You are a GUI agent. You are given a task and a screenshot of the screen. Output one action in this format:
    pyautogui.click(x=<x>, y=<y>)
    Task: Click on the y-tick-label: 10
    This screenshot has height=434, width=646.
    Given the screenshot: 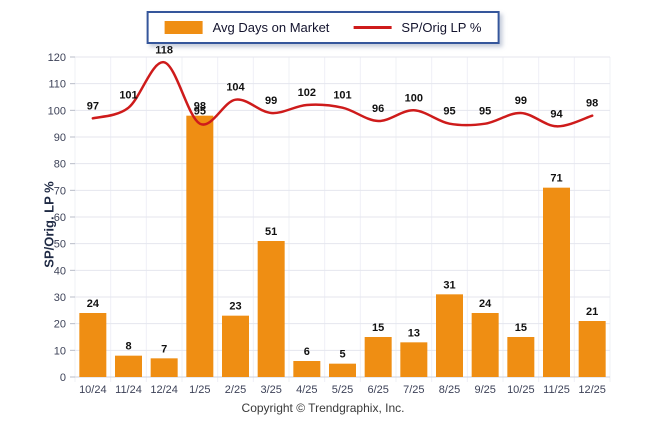 What is the action you would take?
    pyautogui.click(x=60, y=351)
    